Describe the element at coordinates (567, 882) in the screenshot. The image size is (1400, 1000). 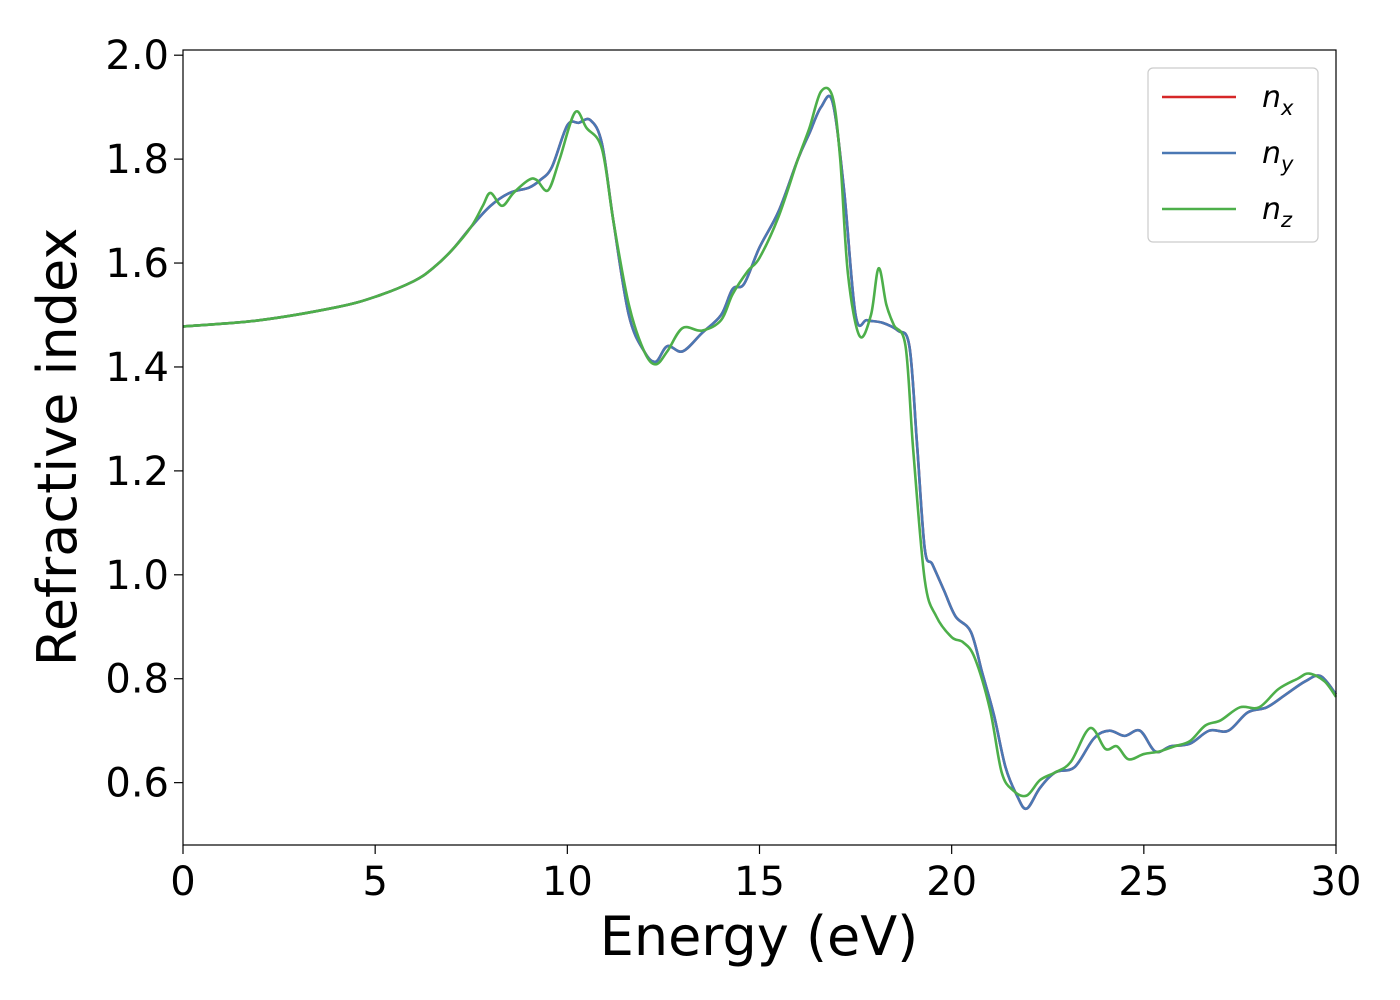
I see `x-tick-label: 10` at that location.